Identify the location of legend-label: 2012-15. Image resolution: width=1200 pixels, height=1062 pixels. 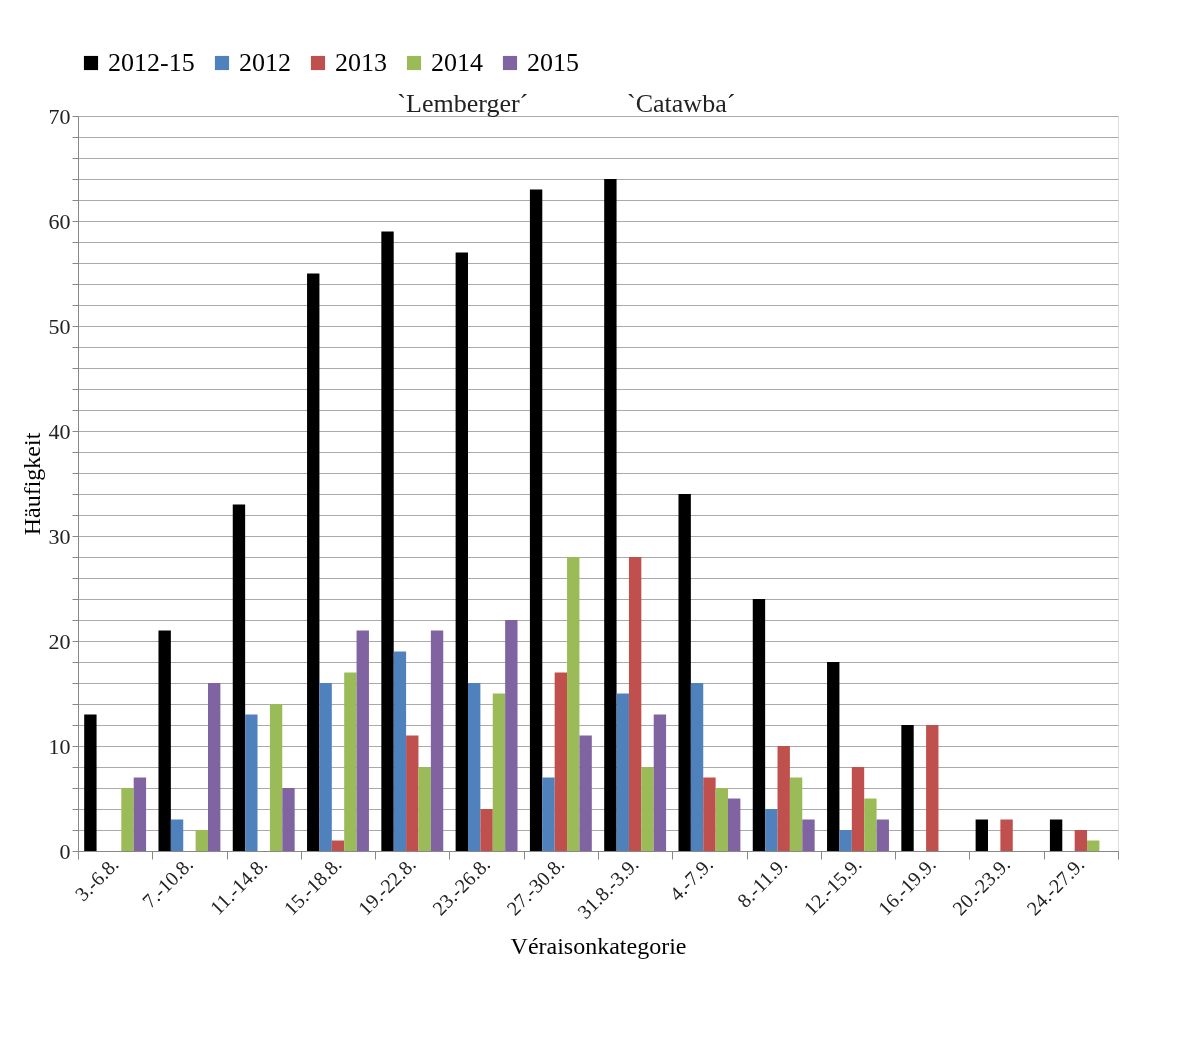
(151, 62).